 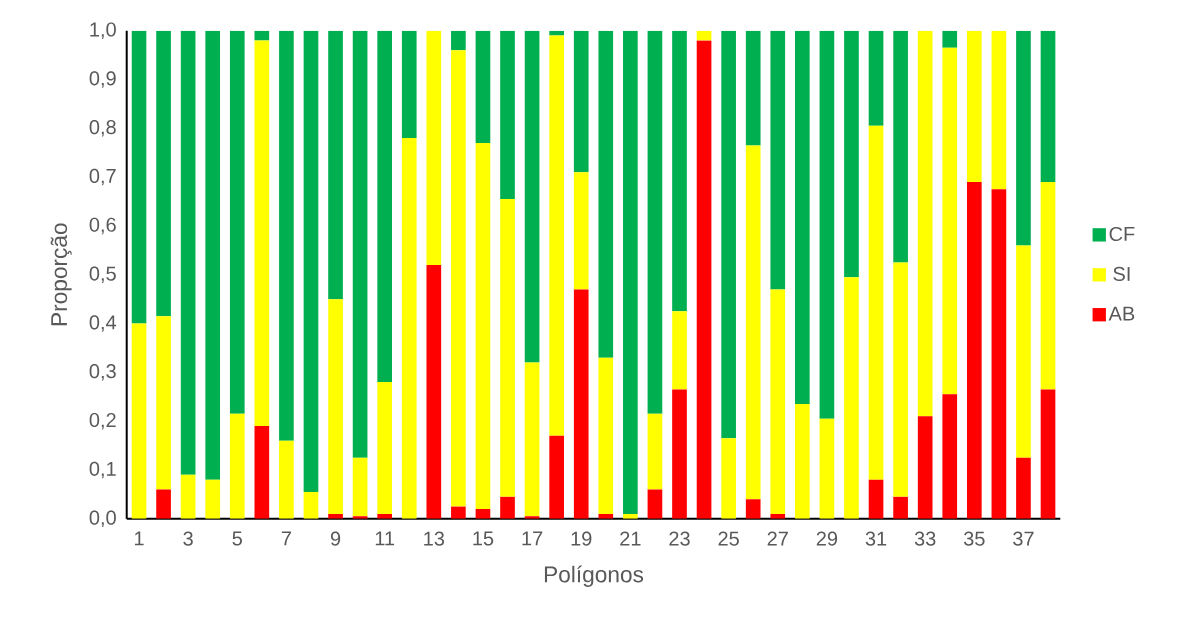 What do you see at coordinates (594, 576) in the screenshot?
I see `x-axis-title: Polígonos` at bounding box center [594, 576].